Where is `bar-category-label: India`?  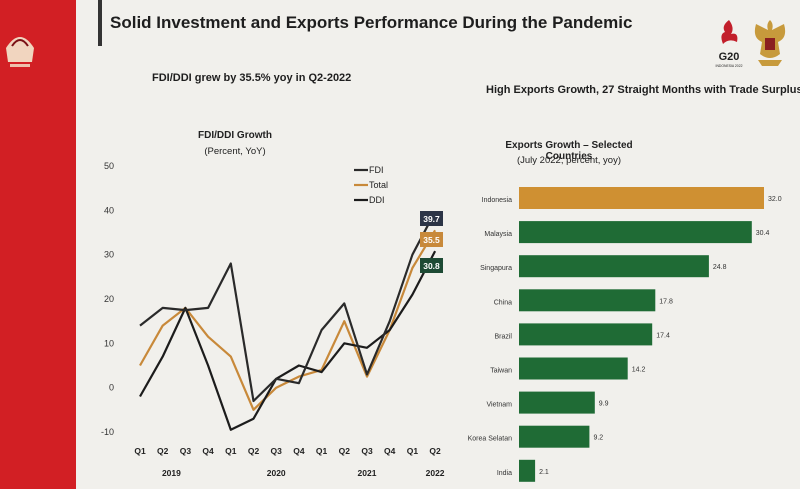 bar-category-label: India is located at coordinates (504, 473).